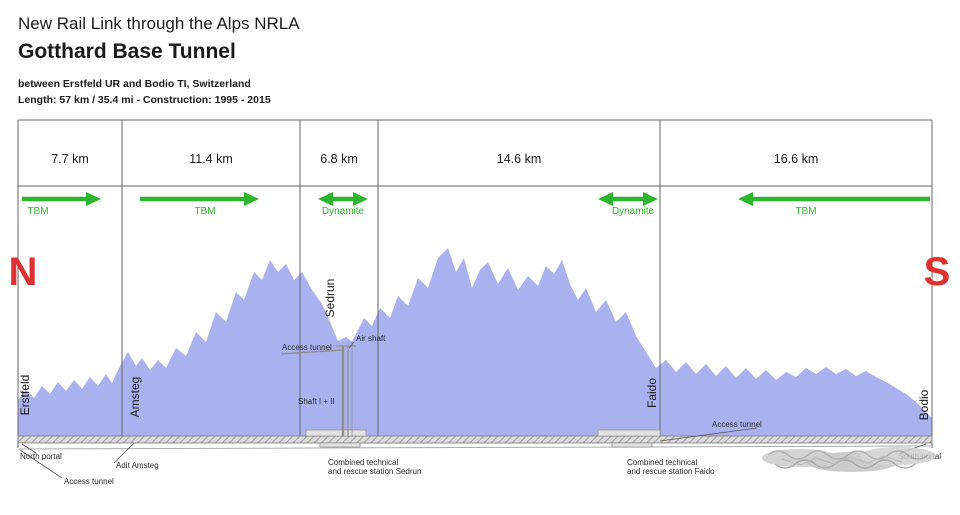 This screenshot has height=515, width=960. Describe the element at coordinates (371, 338) in the screenshot. I see `air-shaft-label: Air shaft` at that location.